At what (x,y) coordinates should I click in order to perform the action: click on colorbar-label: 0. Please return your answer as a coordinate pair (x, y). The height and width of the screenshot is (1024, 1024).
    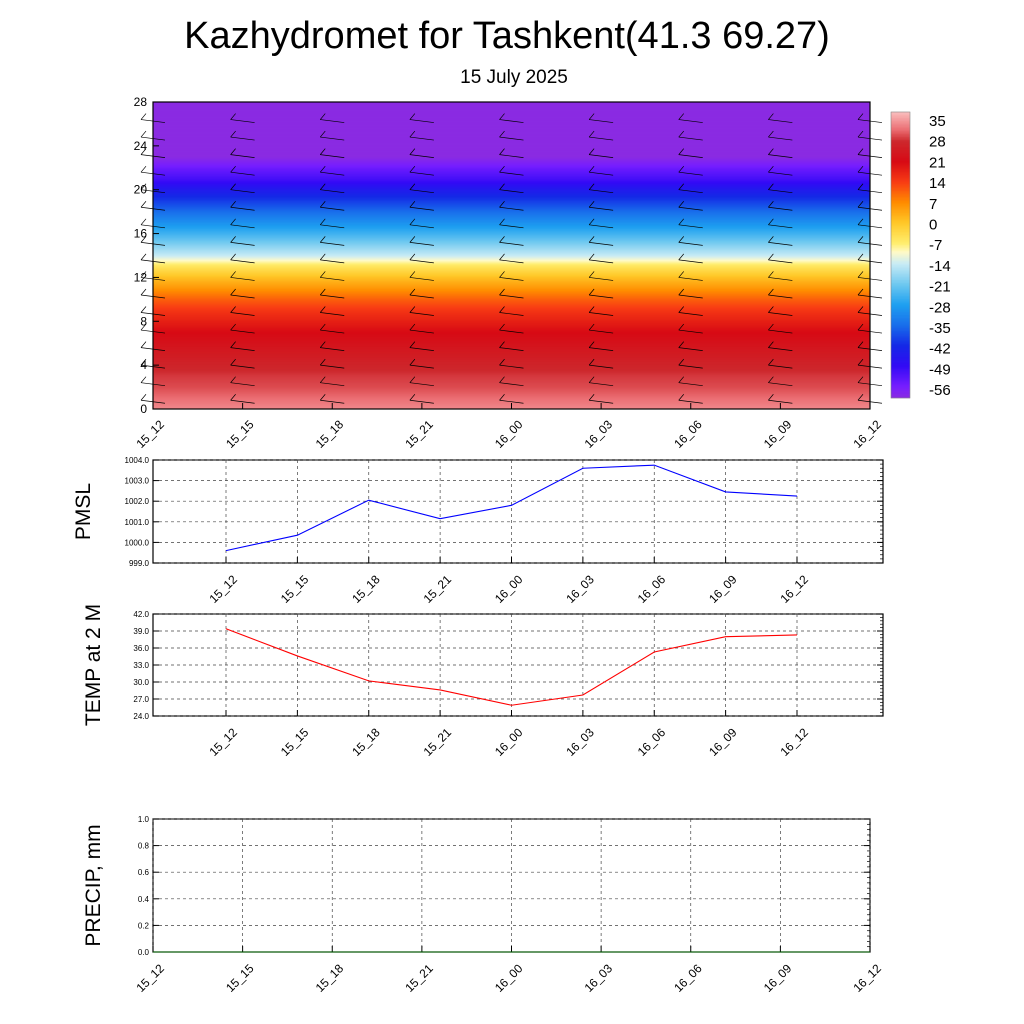
    Looking at the image, I should click on (933, 225).